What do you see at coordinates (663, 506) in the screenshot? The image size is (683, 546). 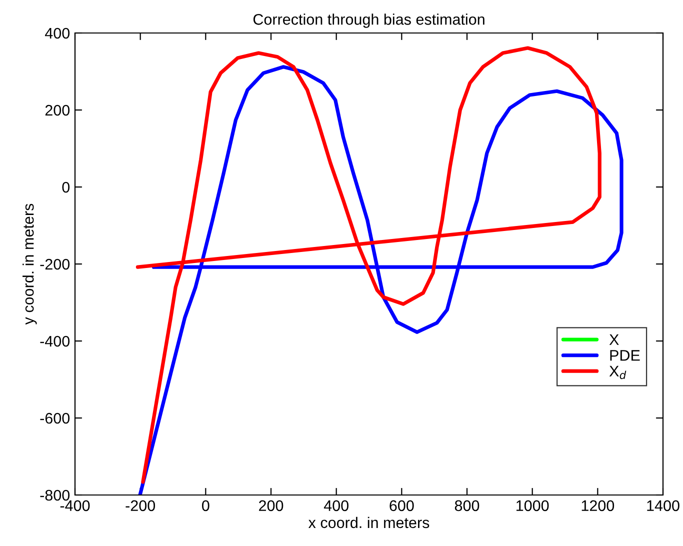 I see `x-tick-label: 1400` at bounding box center [663, 506].